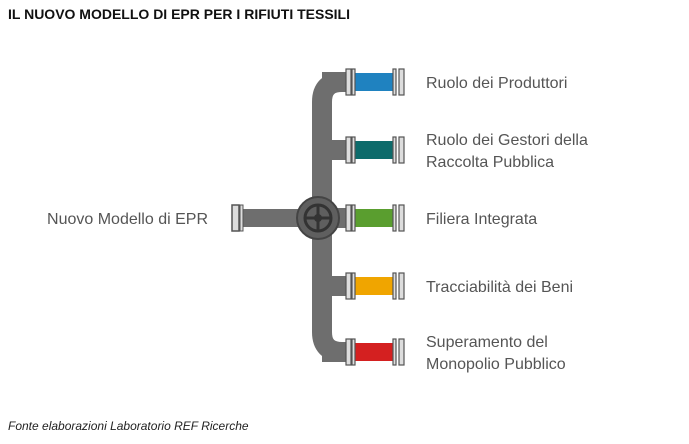 The width and height of the screenshot is (689, 444). Describe the element at coordinates (481, 219) in the screenshot. I see `branch-label: Filiera Integrata` at that location.